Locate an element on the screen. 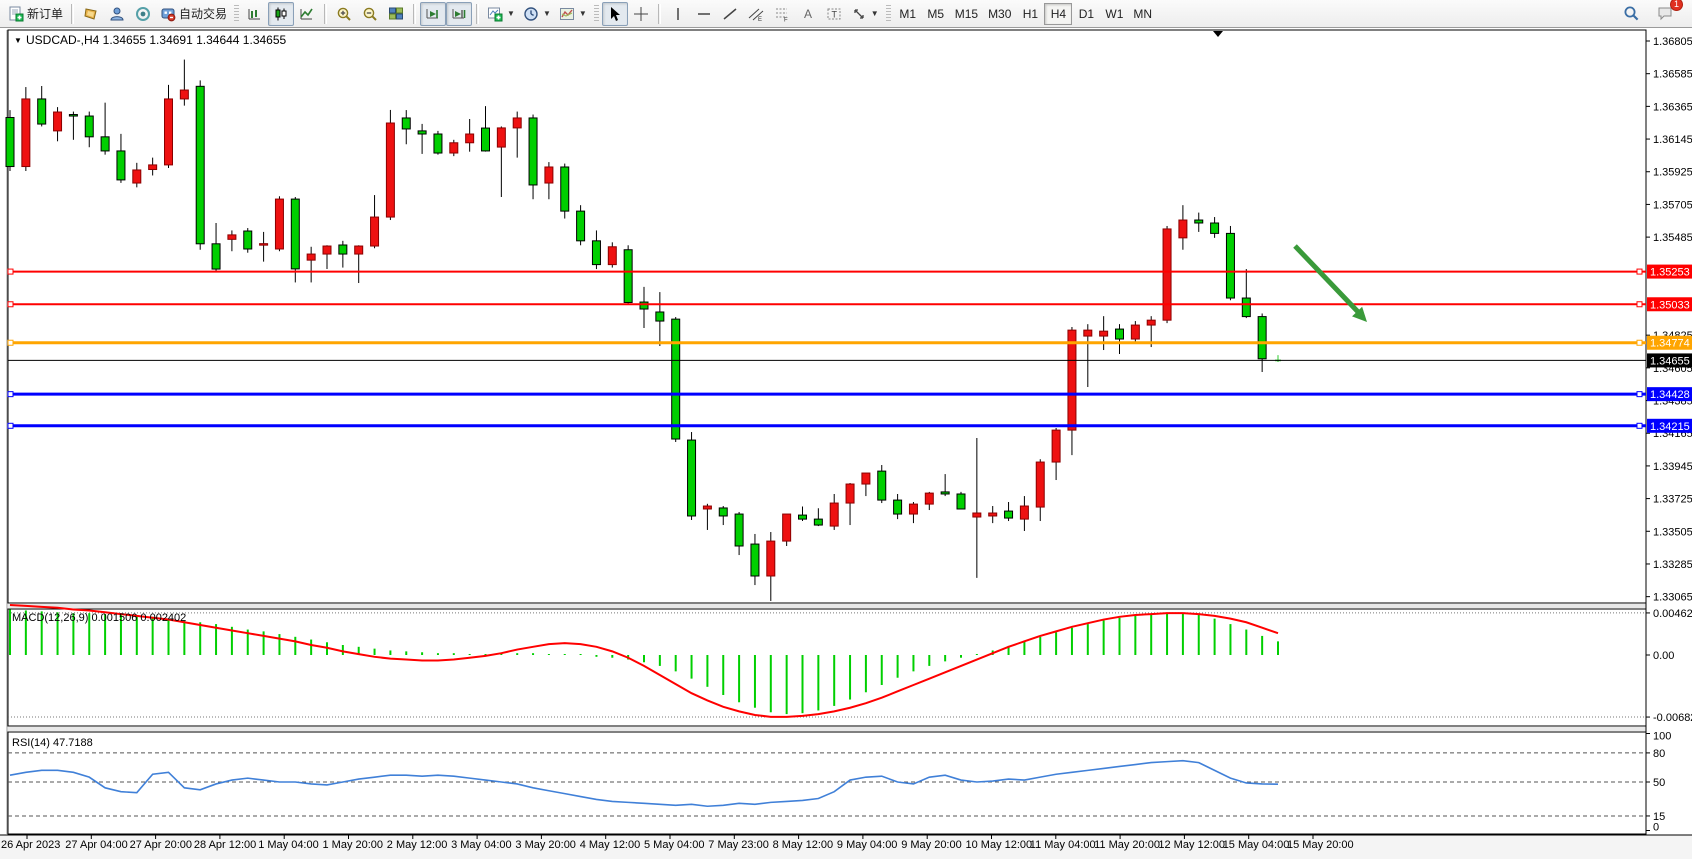 The image size is (1692, 864). rsi-label: RSI(14) 47.7188 is located at coordinates (52, 743).